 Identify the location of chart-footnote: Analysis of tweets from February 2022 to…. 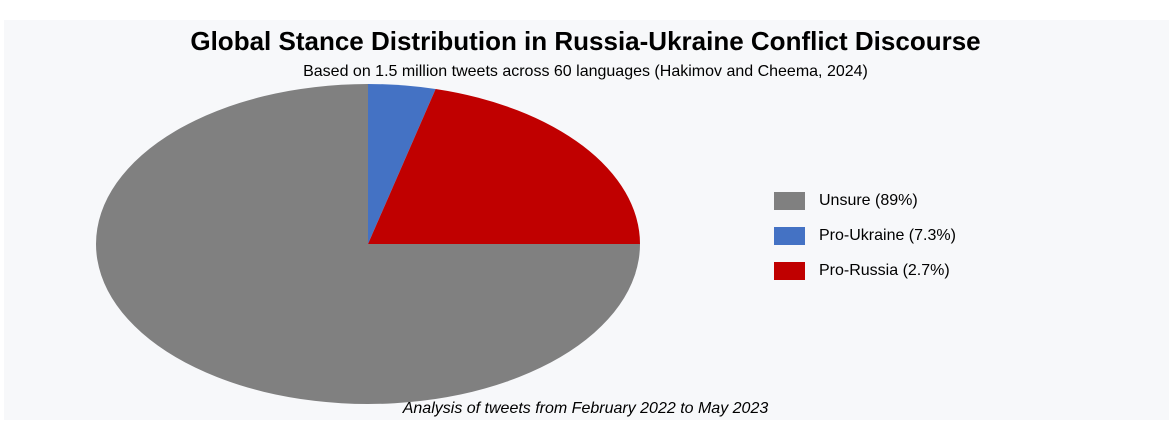
(585, 408).